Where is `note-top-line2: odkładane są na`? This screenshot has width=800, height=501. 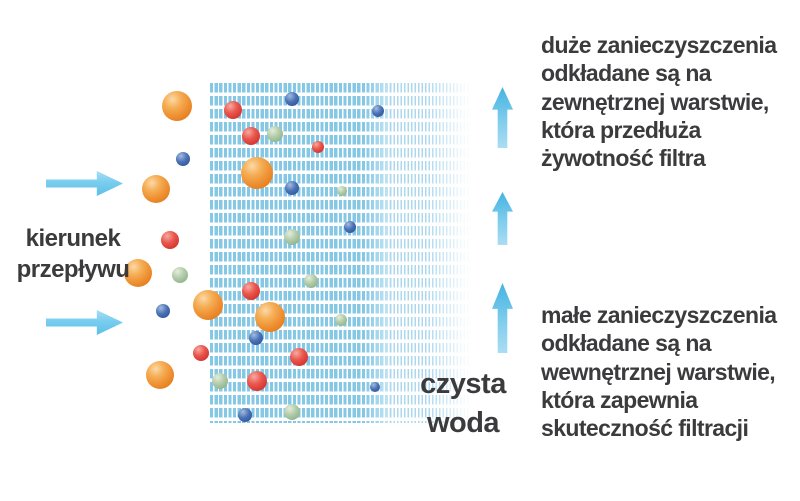 note-top-line2: odkładane są na is located at coordinates (626, 73).